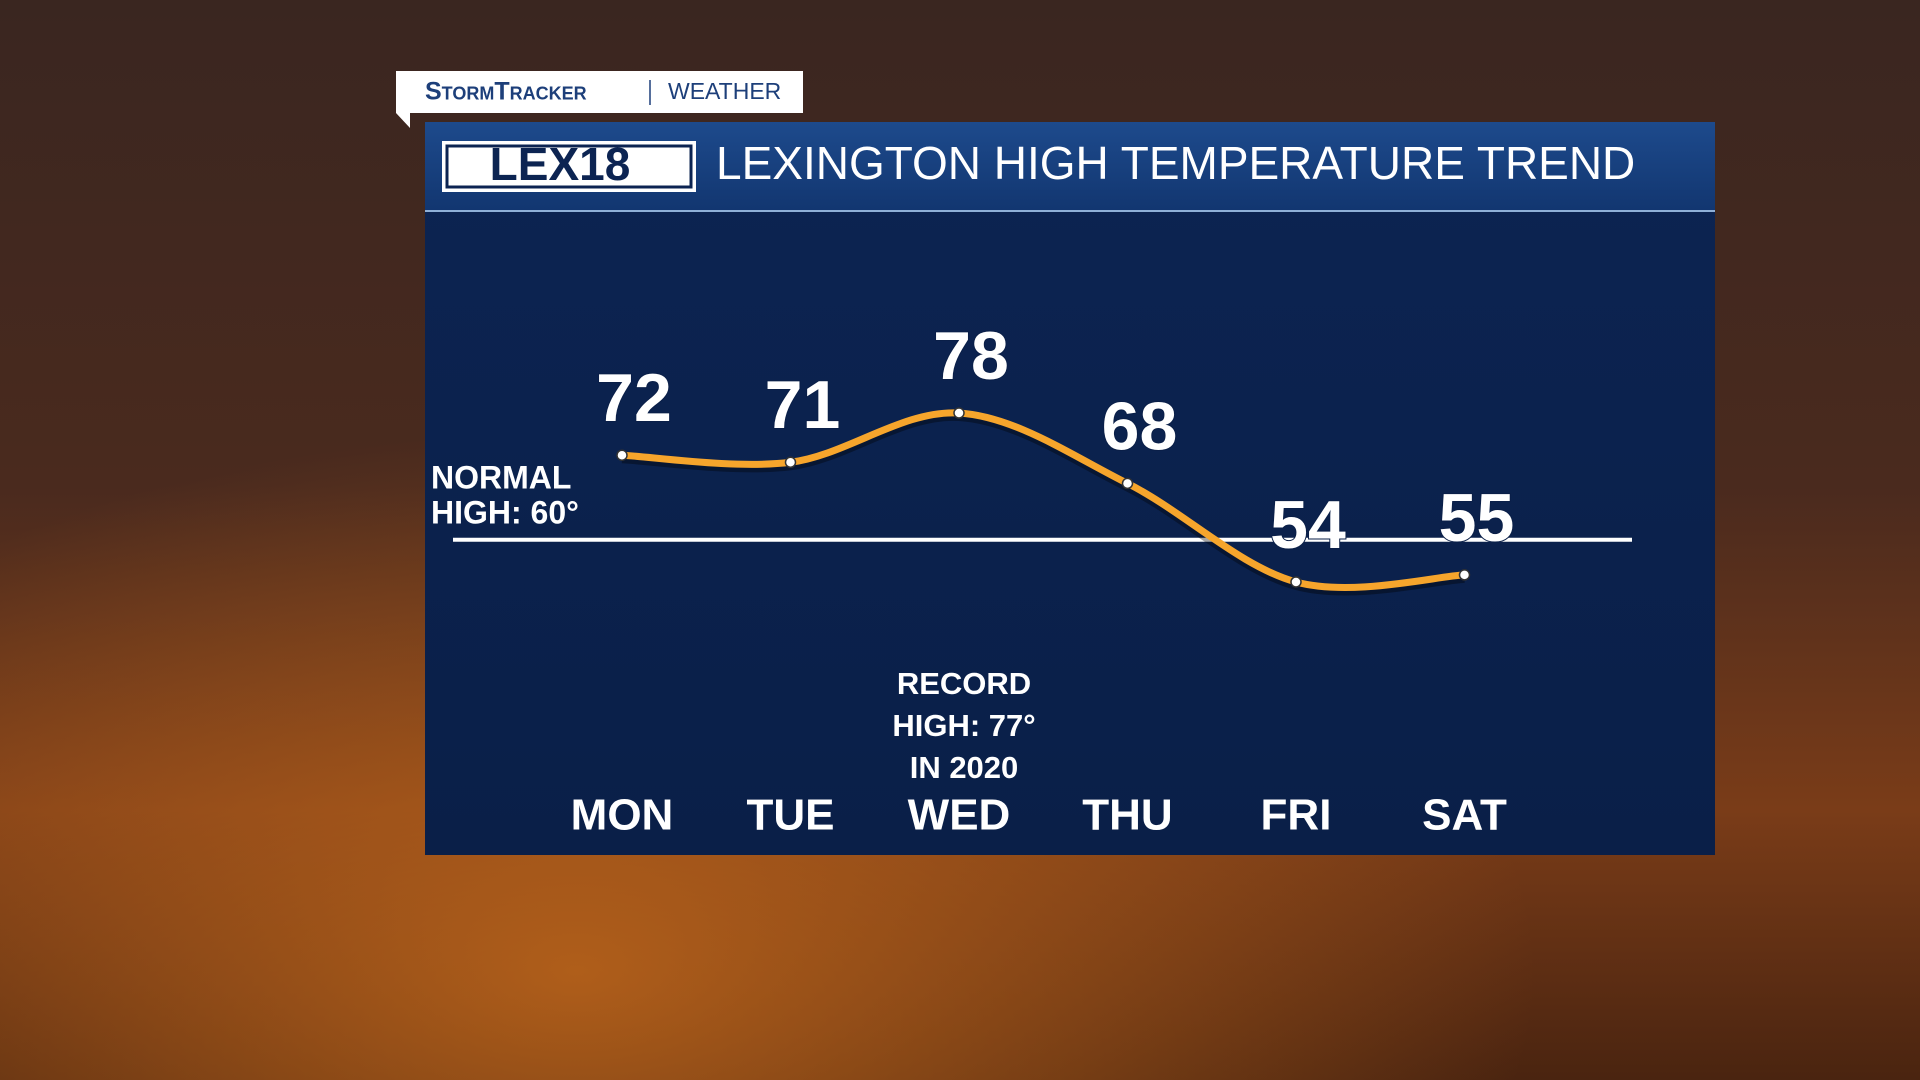 This screenshot has height=1080, width=1920. Describe the element at coordinates (724, 91) in the screenshot. I see `brand-section: WEATHER` at that location.